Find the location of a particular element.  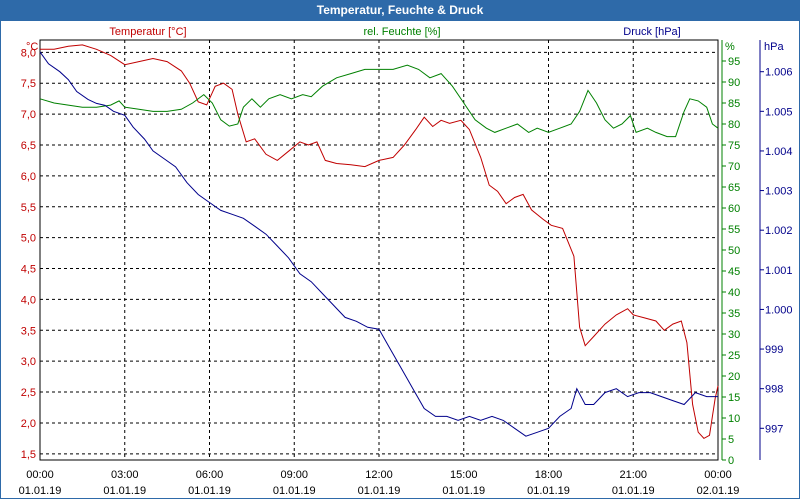

tick-label-humidity: 20 is located at coordinates (734, 377).